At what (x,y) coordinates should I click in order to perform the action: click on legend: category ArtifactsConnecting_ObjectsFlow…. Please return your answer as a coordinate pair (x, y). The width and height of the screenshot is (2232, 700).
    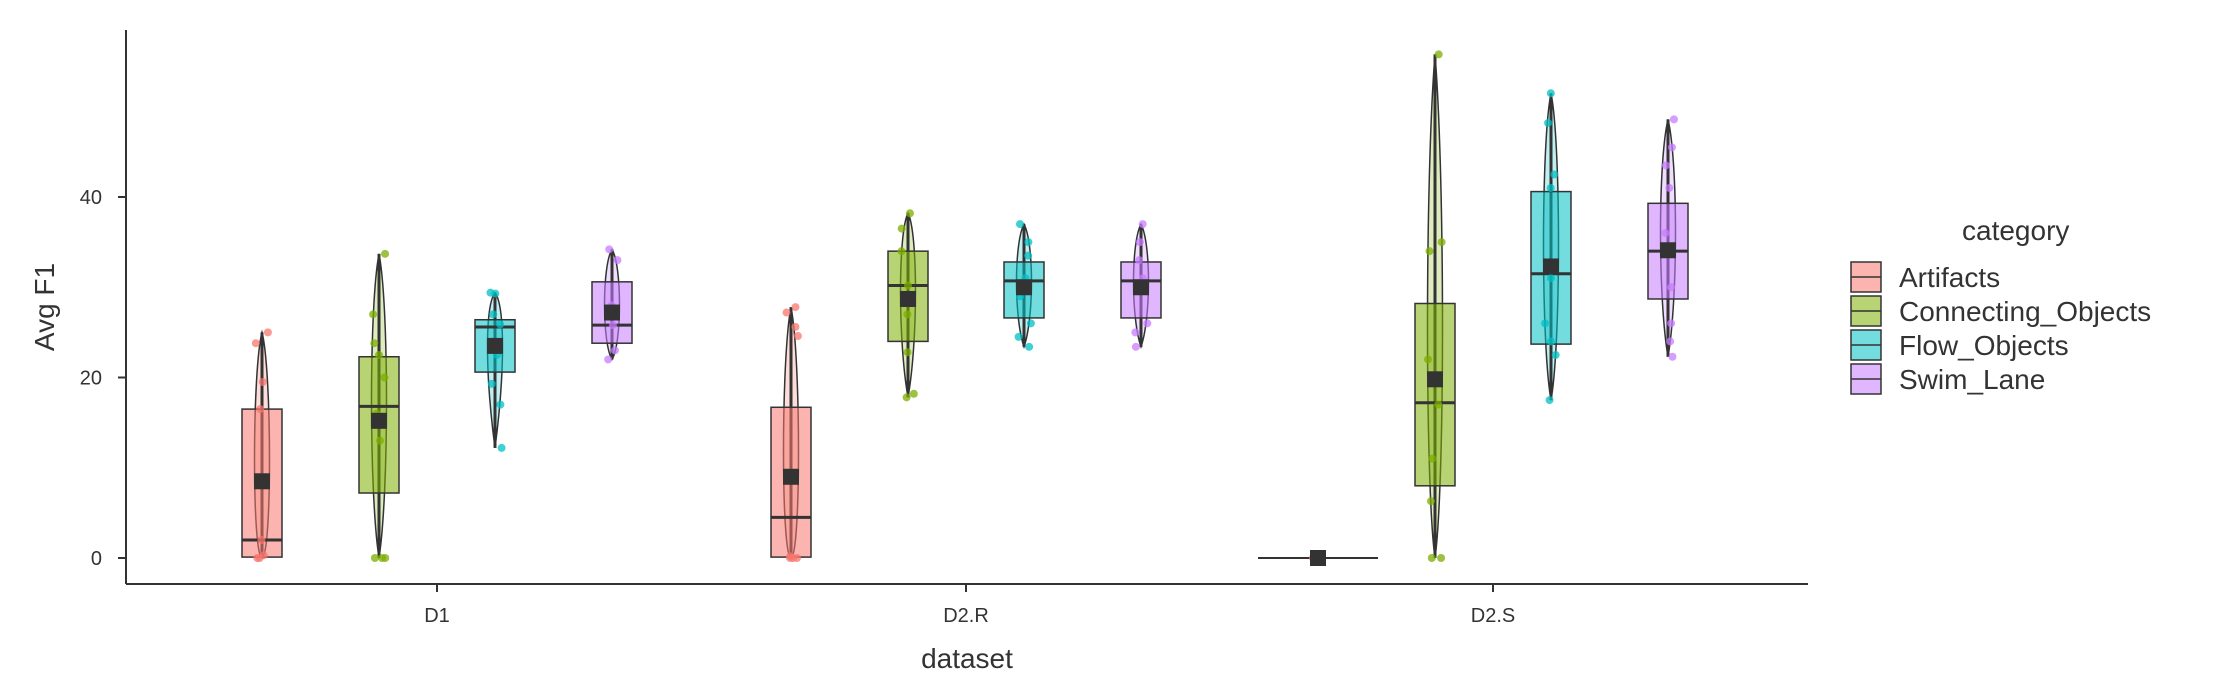
    Looking at the image, I should click on (2000, 305).